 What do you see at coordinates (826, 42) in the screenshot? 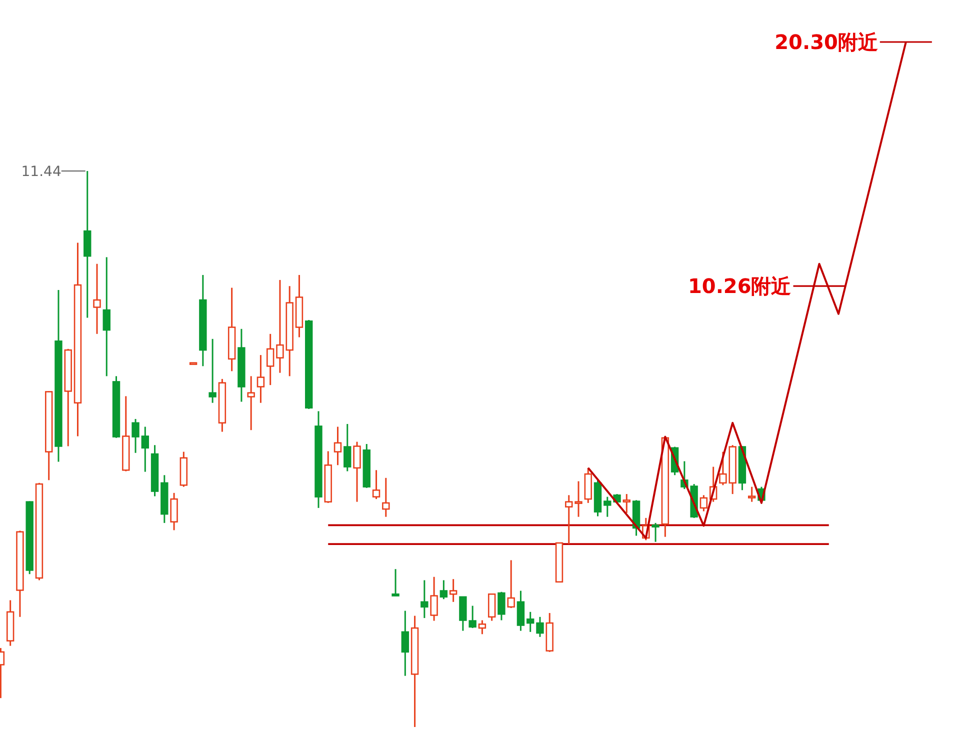
I see `ref-line-label: 20.30附近` at bounding box center [826, 42].